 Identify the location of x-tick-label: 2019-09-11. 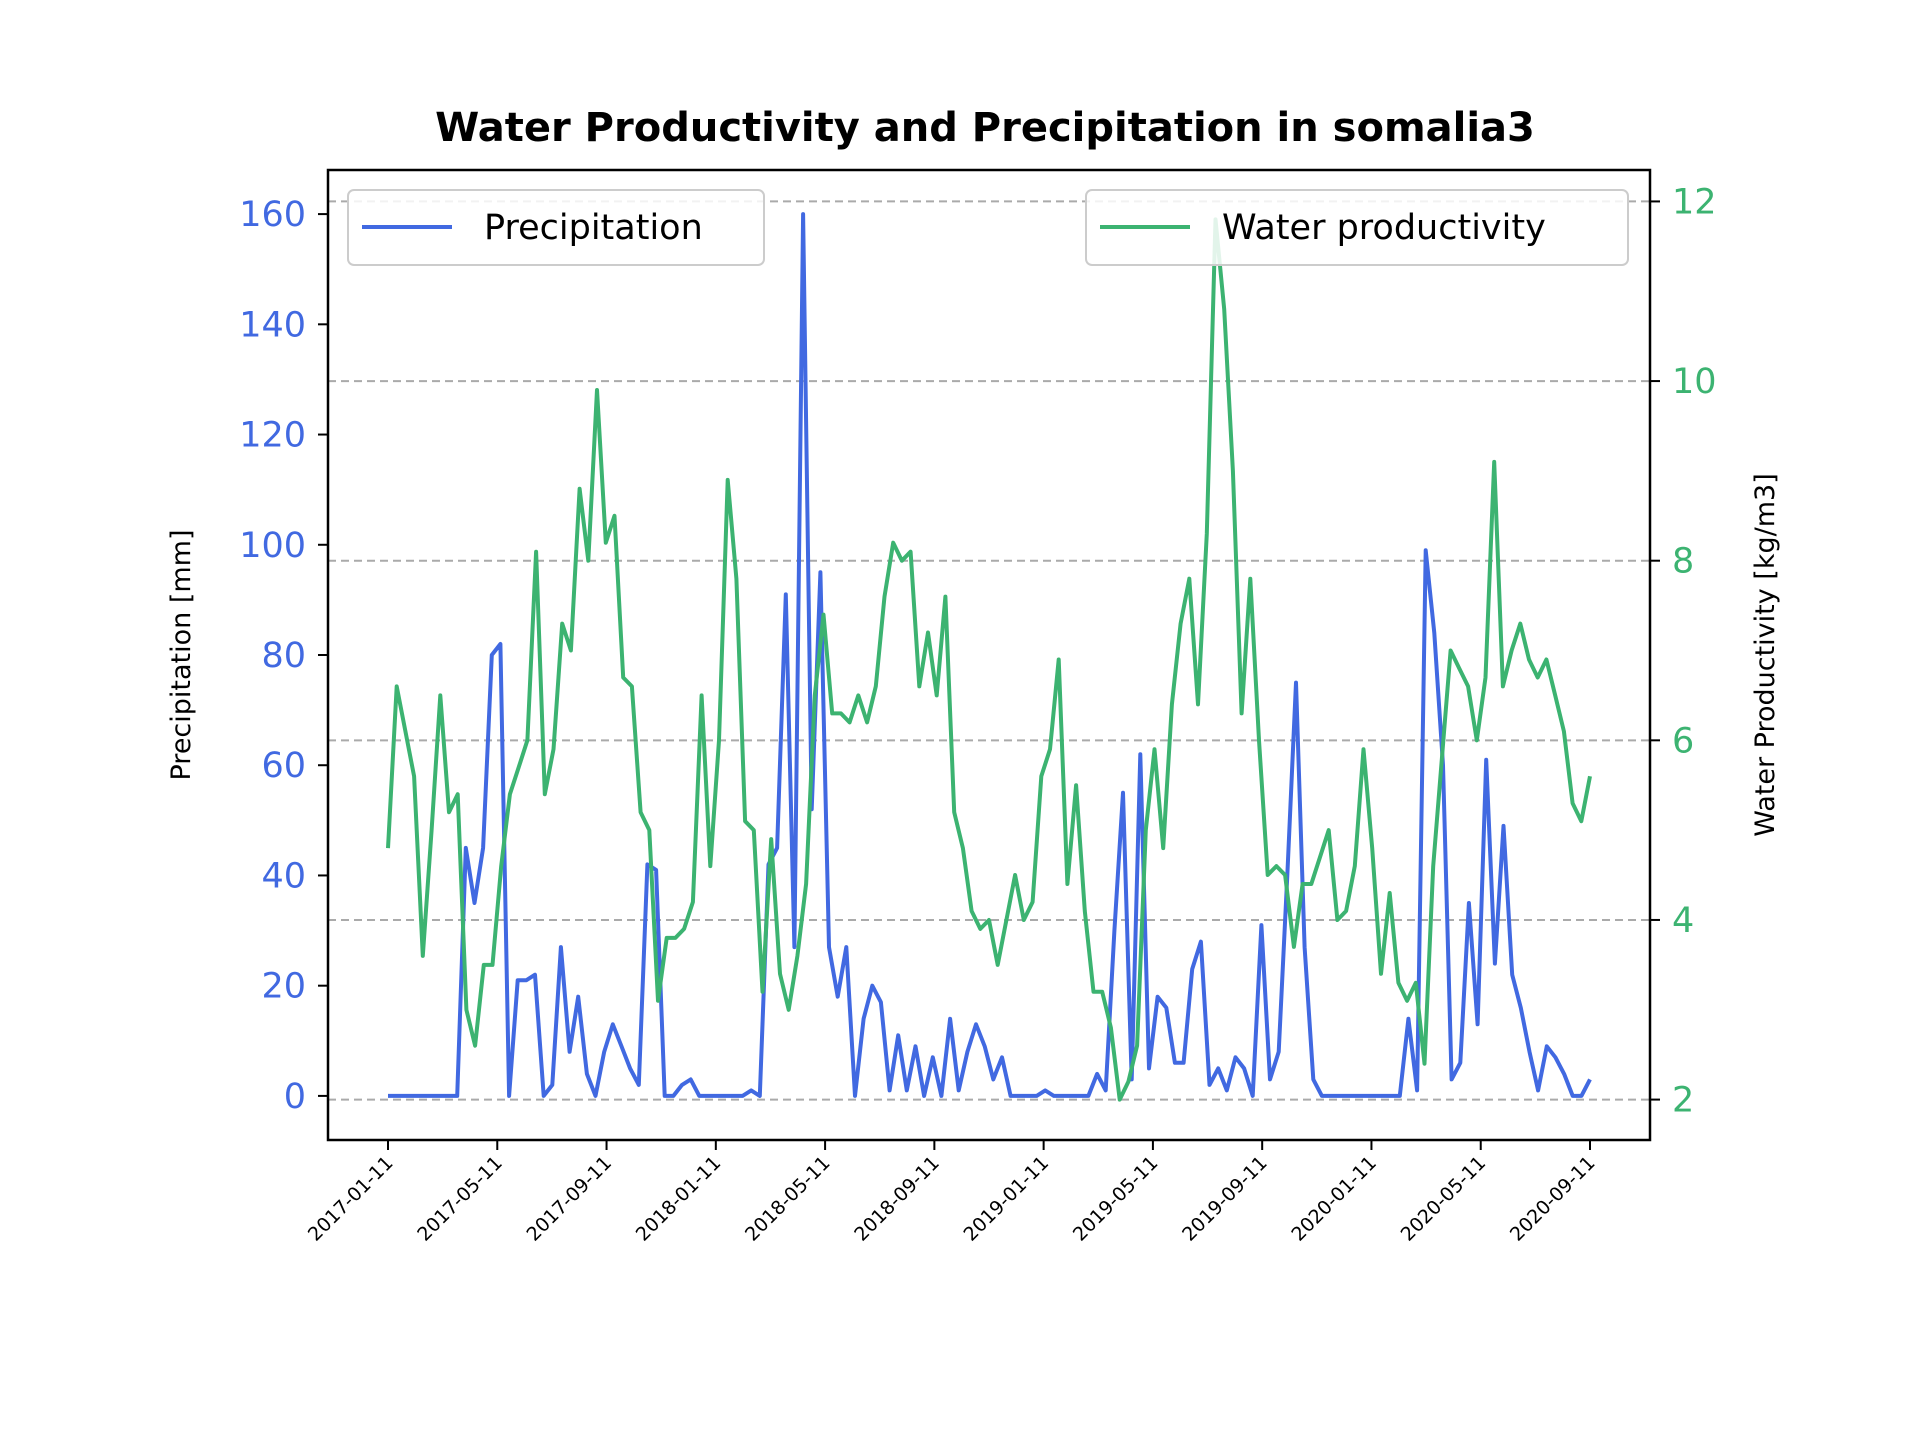
(1225, 1199).